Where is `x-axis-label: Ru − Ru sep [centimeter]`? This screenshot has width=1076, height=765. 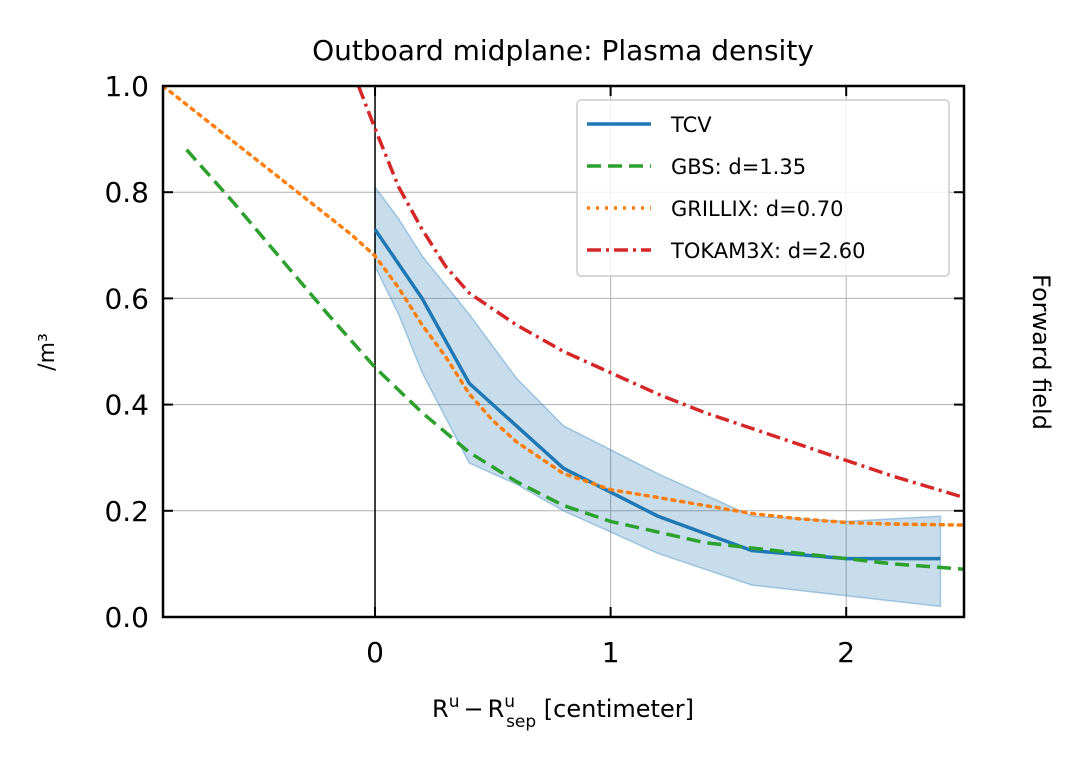 x-axis-label: Ru − Ru sep [centimeter] is located at coordinates (563, 712).